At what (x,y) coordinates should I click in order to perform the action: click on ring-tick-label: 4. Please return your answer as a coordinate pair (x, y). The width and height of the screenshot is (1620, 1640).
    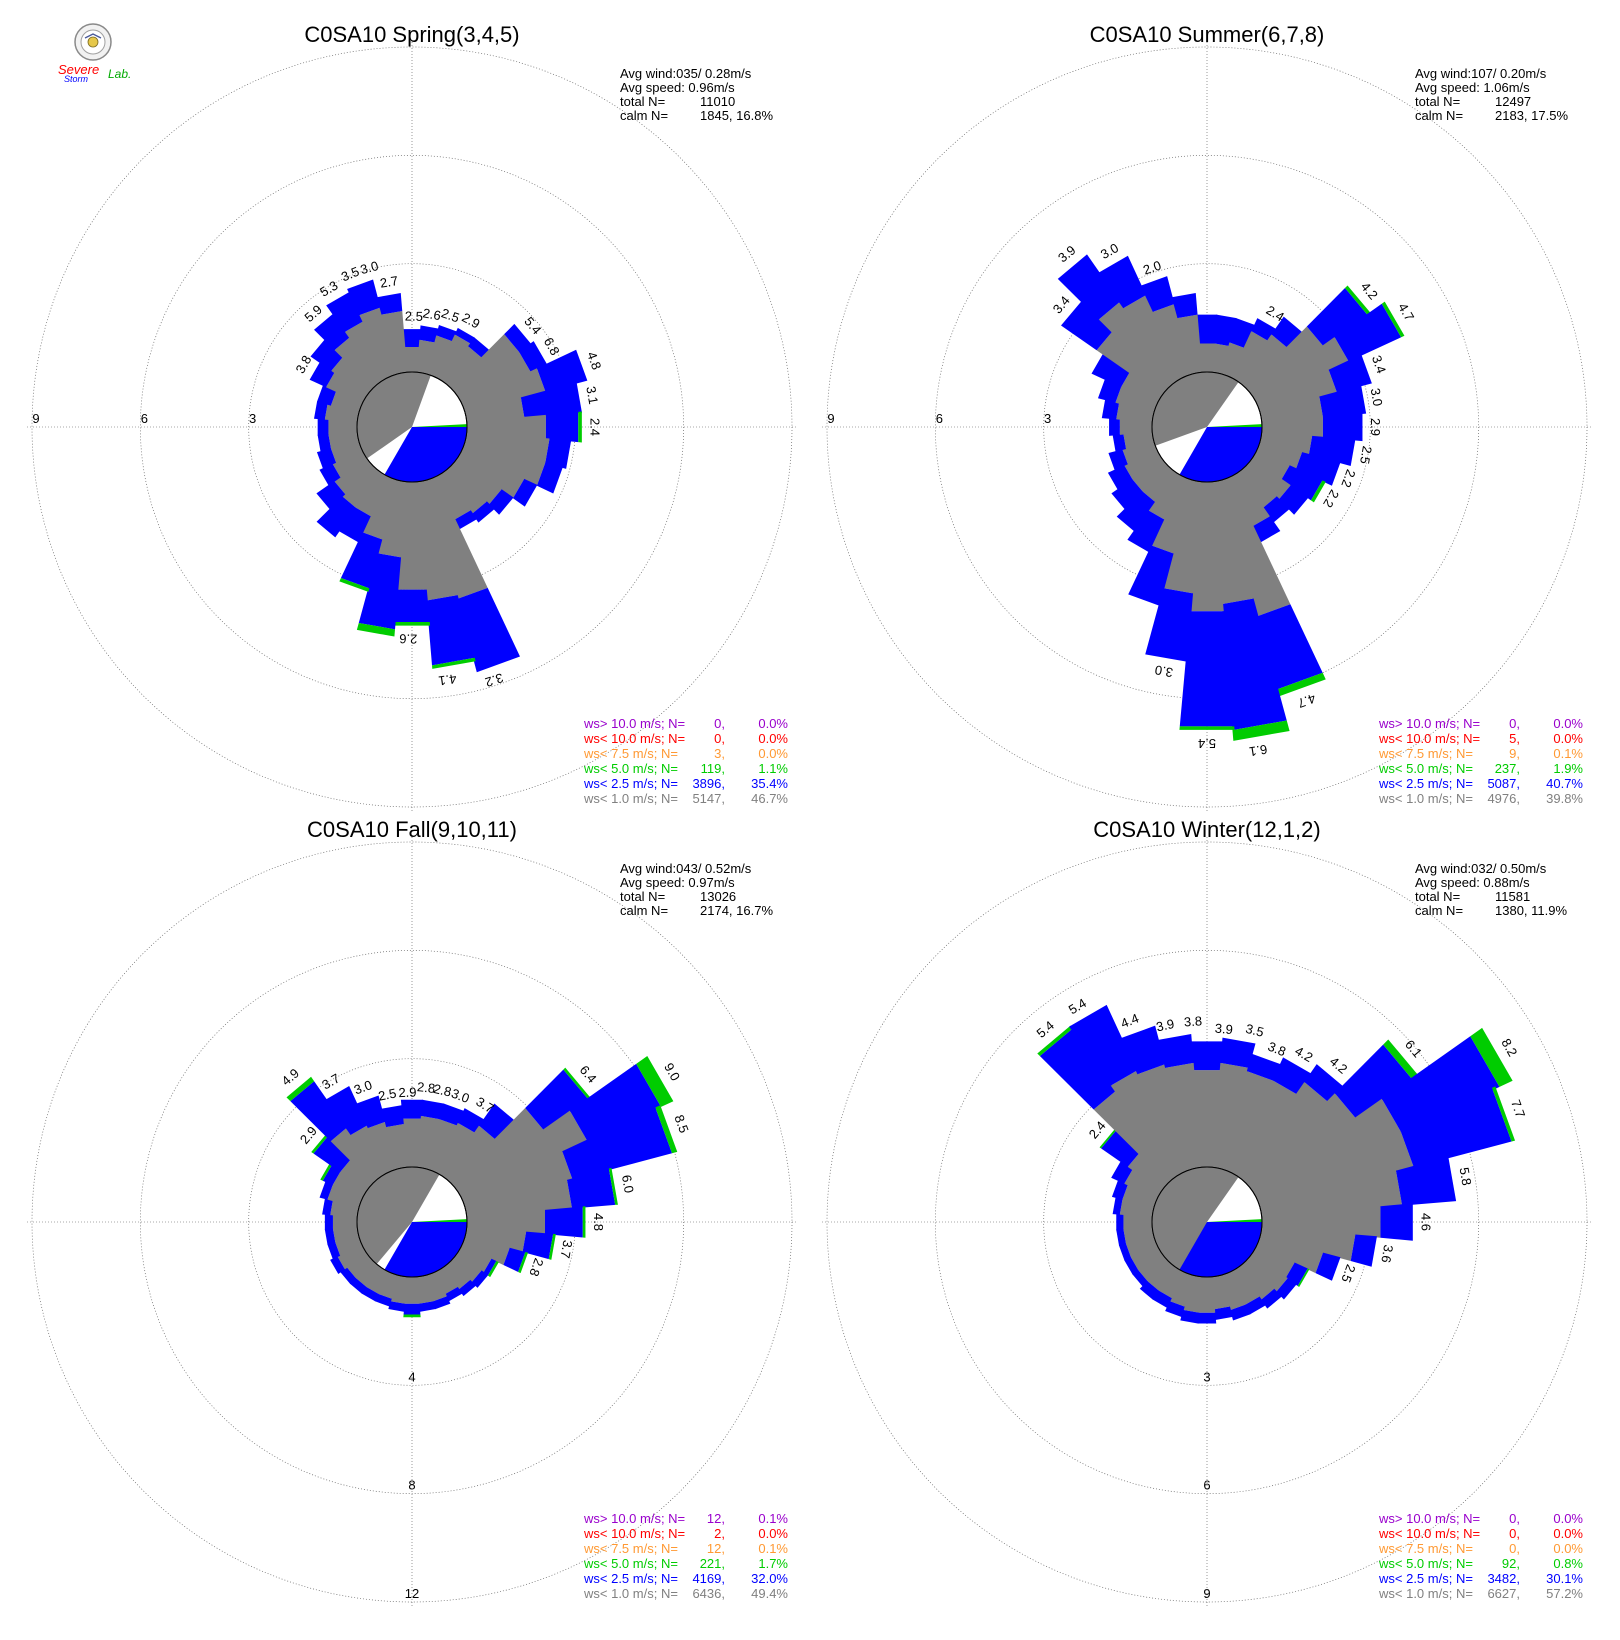
    Looking at the image, I should click on (411, 1376).